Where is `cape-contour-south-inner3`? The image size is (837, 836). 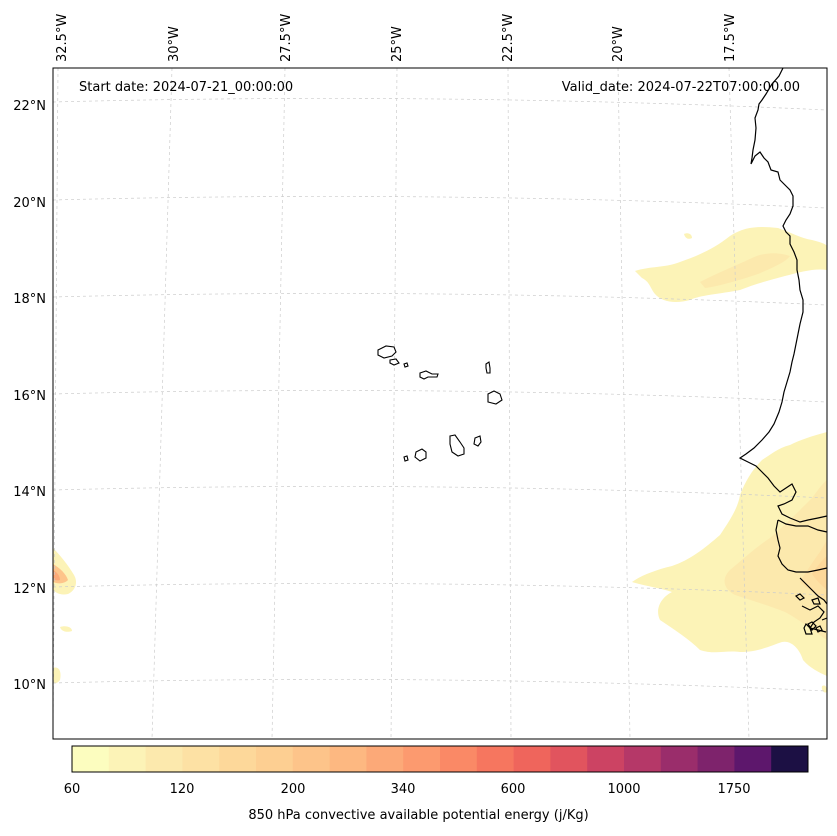
cape-contour-south-inner3 is located at coordinates (819, 573).